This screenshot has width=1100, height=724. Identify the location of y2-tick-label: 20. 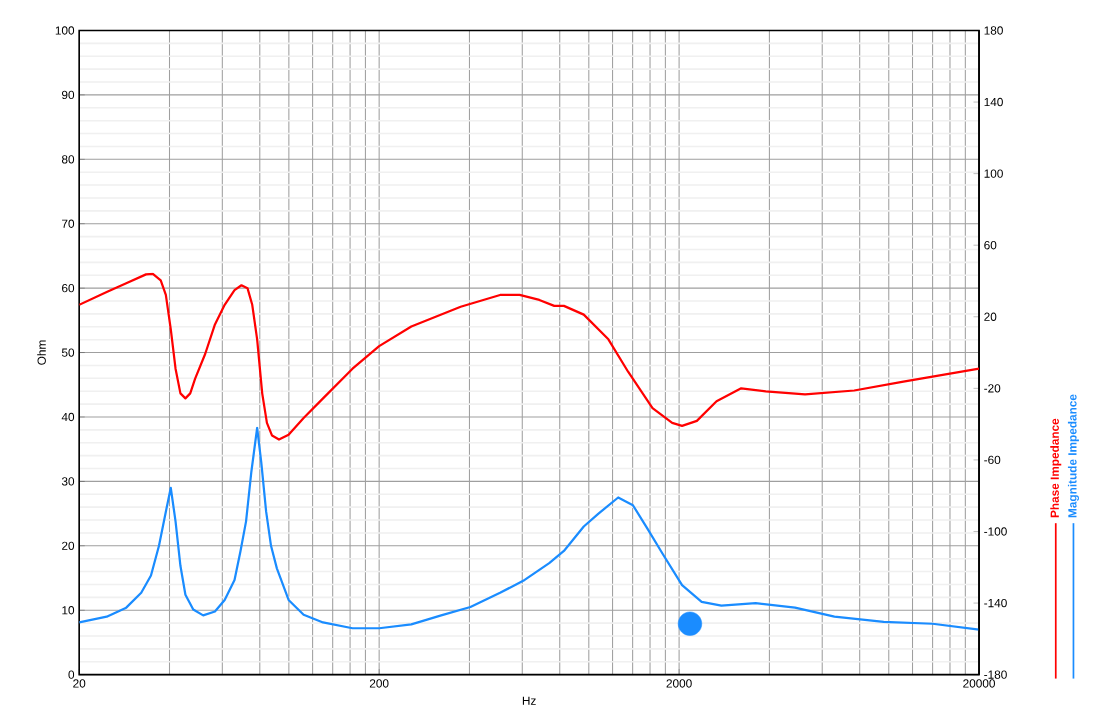
(990, 317).